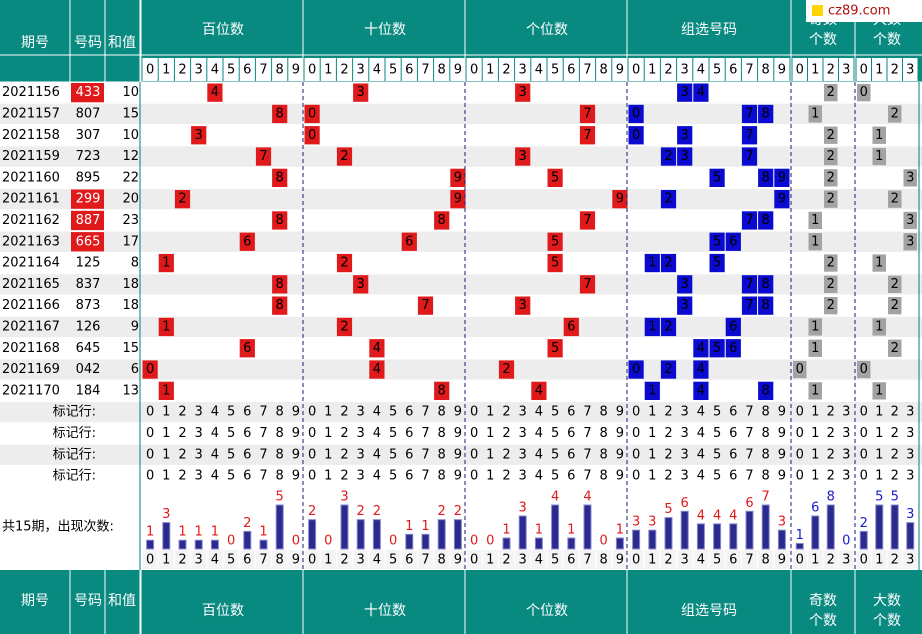  What do you see at coordinates (859, 11) in the screenshot?
I see `logo: cz89.com` at bounding box center [859, 11].